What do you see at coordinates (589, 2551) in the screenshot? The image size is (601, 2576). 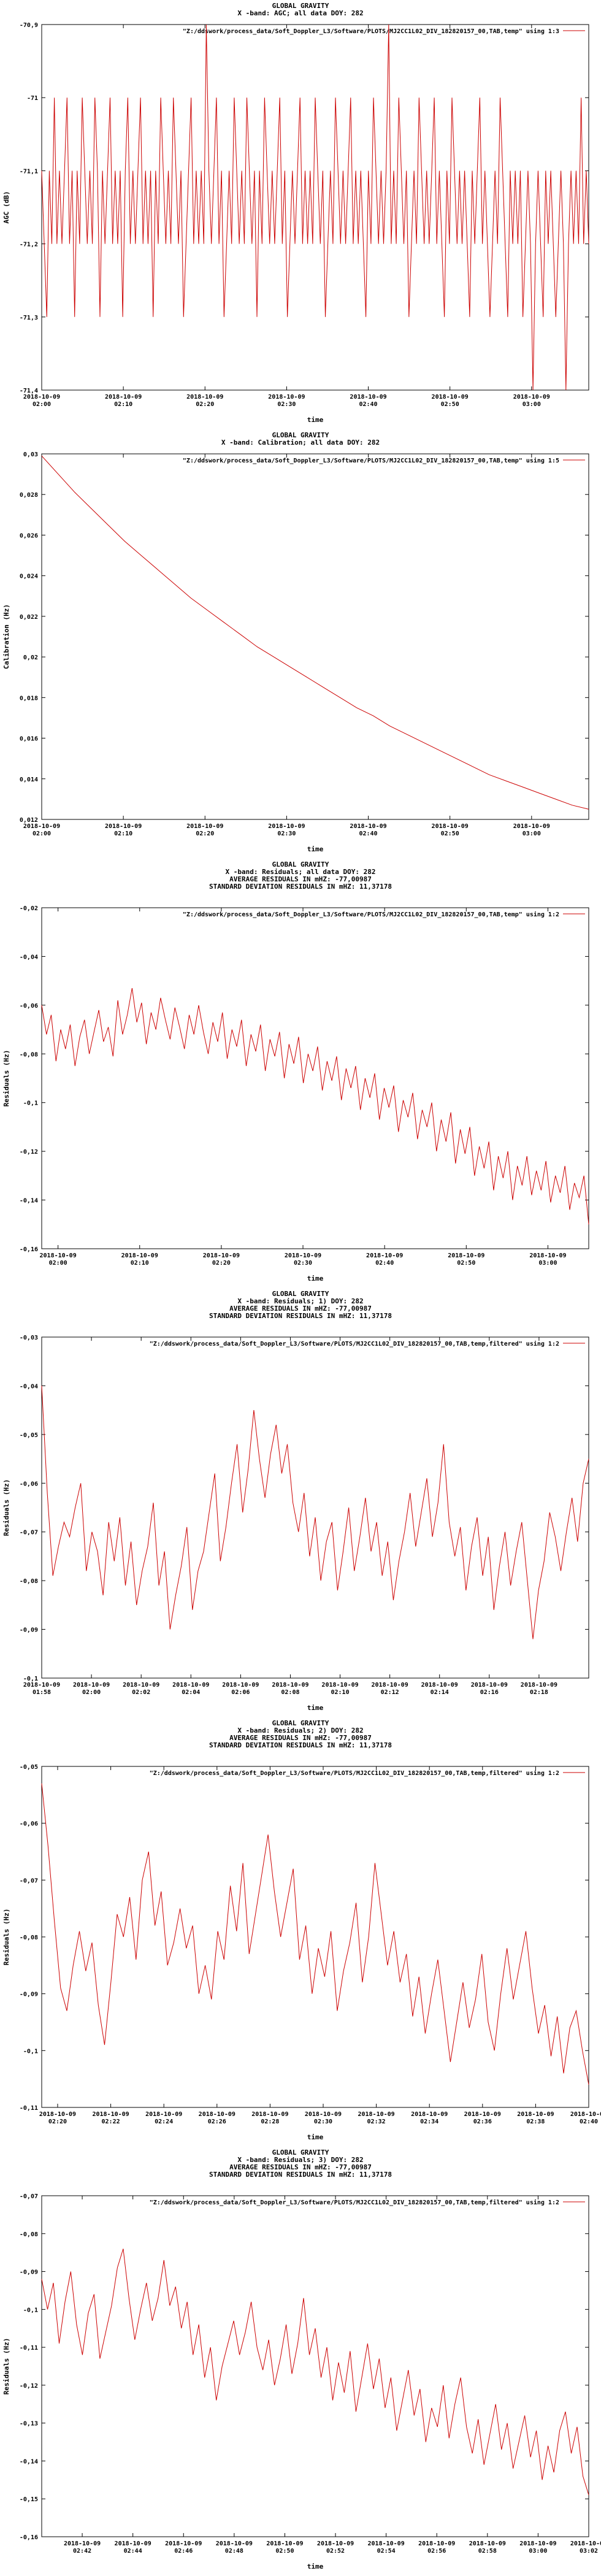 I see `x-tick-time: 03:02` at bounding box center [589, 2551].